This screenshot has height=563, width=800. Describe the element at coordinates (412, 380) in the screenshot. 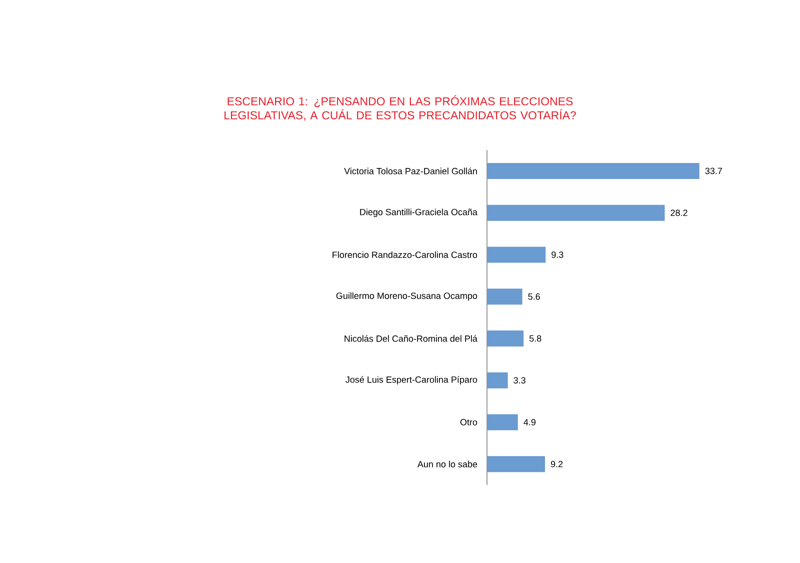

I see `y-tick-label: José Luis Espert-Carolina Píparo` at that location.